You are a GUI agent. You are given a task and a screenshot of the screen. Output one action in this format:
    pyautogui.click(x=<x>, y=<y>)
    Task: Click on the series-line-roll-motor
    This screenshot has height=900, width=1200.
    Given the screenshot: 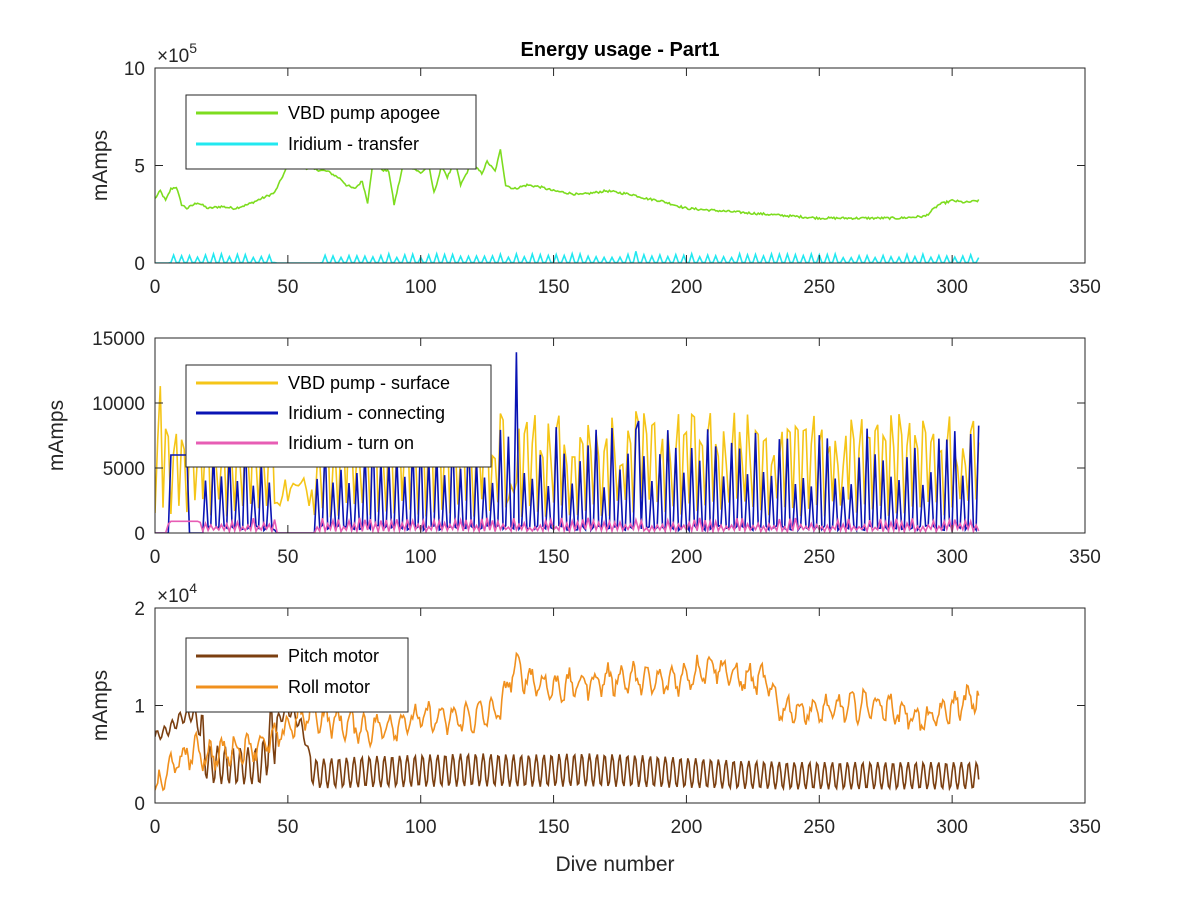 What is the action you would take?
    pyautogui.click(x=567, y=721)
    